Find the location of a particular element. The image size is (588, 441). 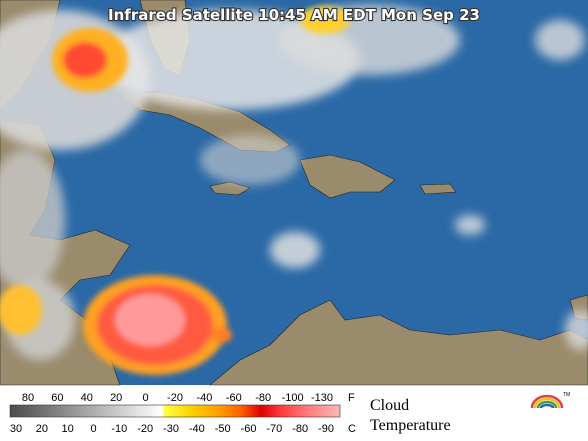

celsius-label: -20 is located at coordinates (145, 429).